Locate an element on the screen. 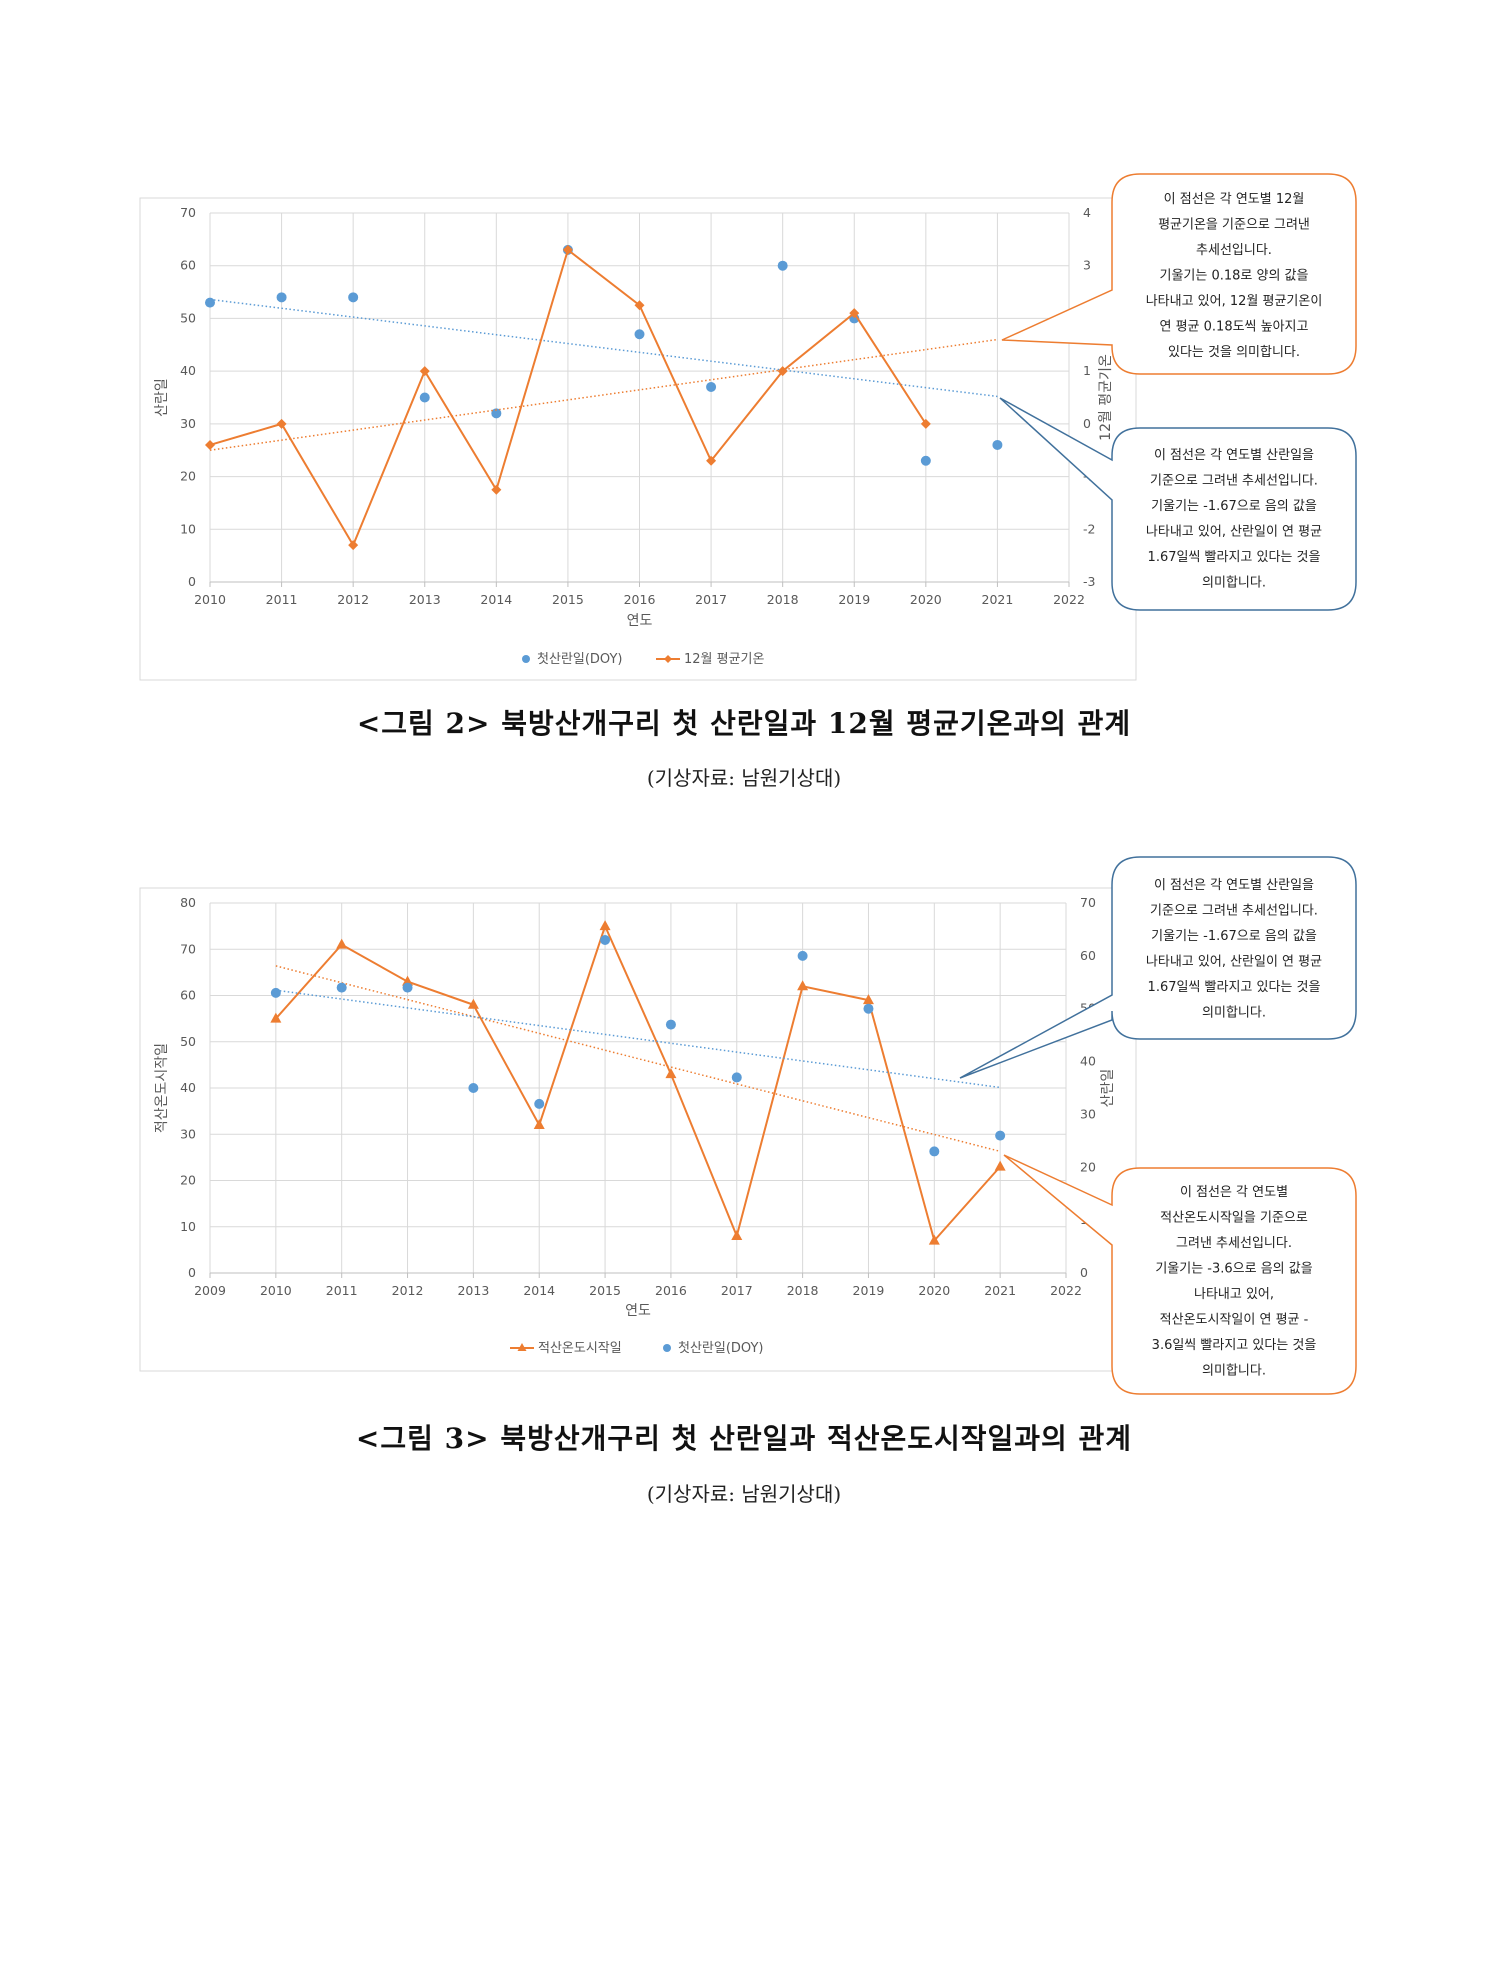 This screenshot has height=1975, width=1488. fig2-callout-orange-text: 추세선입니다. is located at coordinates (1234, 250).